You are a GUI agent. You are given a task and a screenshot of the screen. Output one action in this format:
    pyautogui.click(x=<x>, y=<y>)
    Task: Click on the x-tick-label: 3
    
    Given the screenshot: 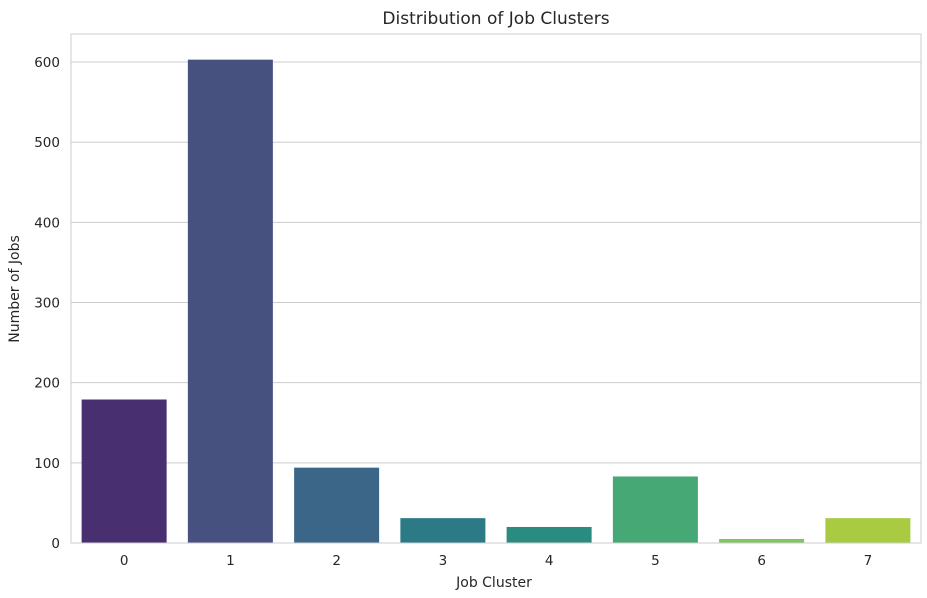 What is the action you would take?
    pyautogui.click(x=443, y=561)
    